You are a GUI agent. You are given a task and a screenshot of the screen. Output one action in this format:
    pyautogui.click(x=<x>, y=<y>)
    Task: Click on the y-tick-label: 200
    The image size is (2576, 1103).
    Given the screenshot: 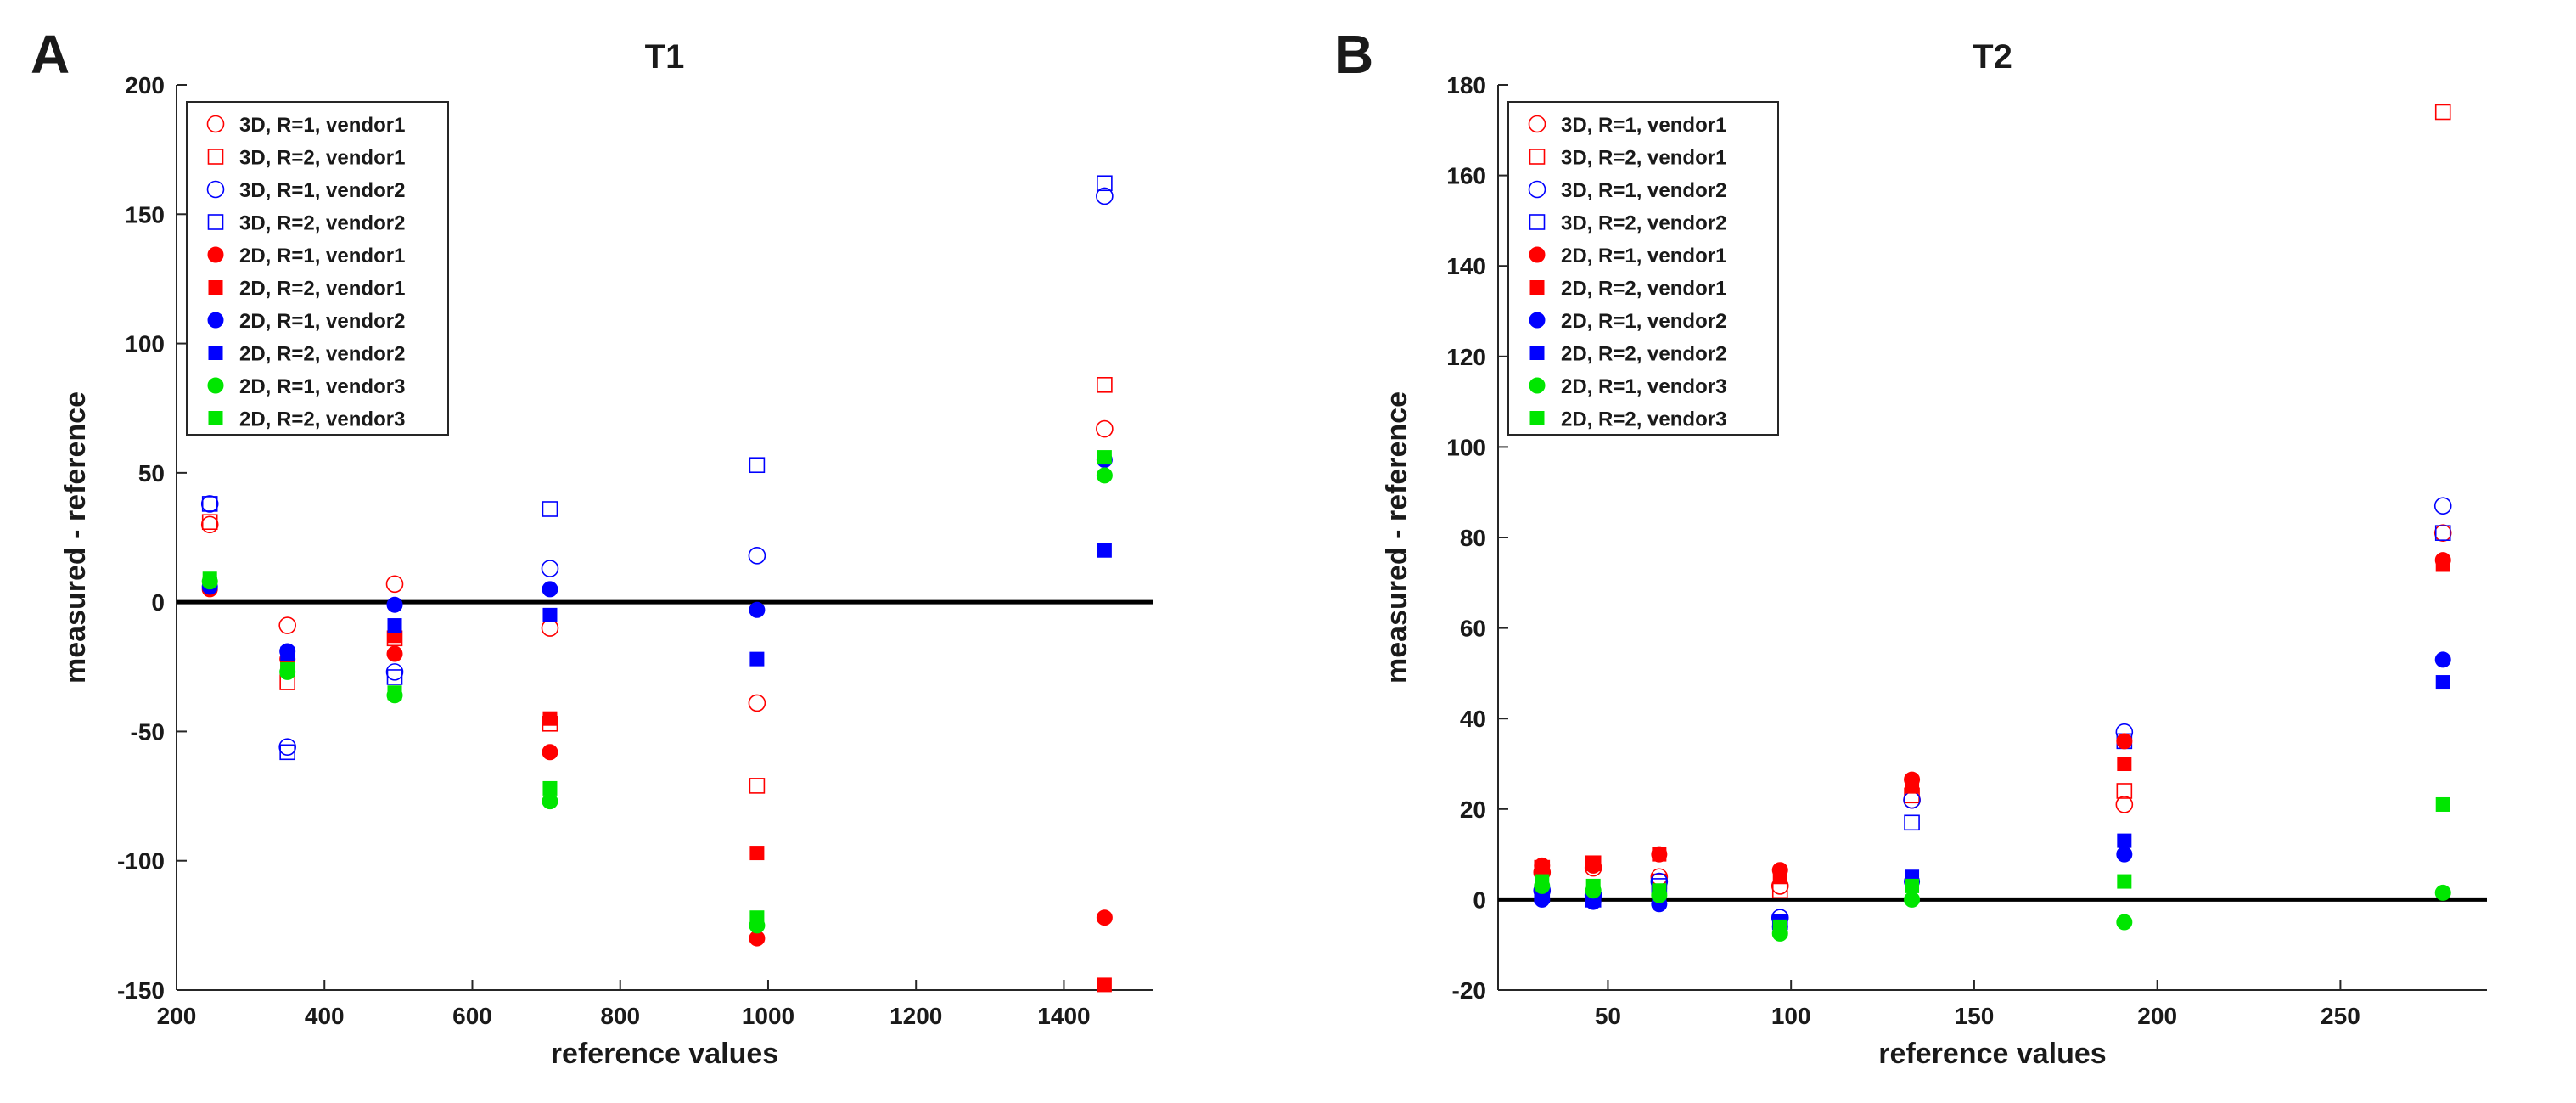 What is the action you would take?
    pyautogui.click(x=145, y=85)
    